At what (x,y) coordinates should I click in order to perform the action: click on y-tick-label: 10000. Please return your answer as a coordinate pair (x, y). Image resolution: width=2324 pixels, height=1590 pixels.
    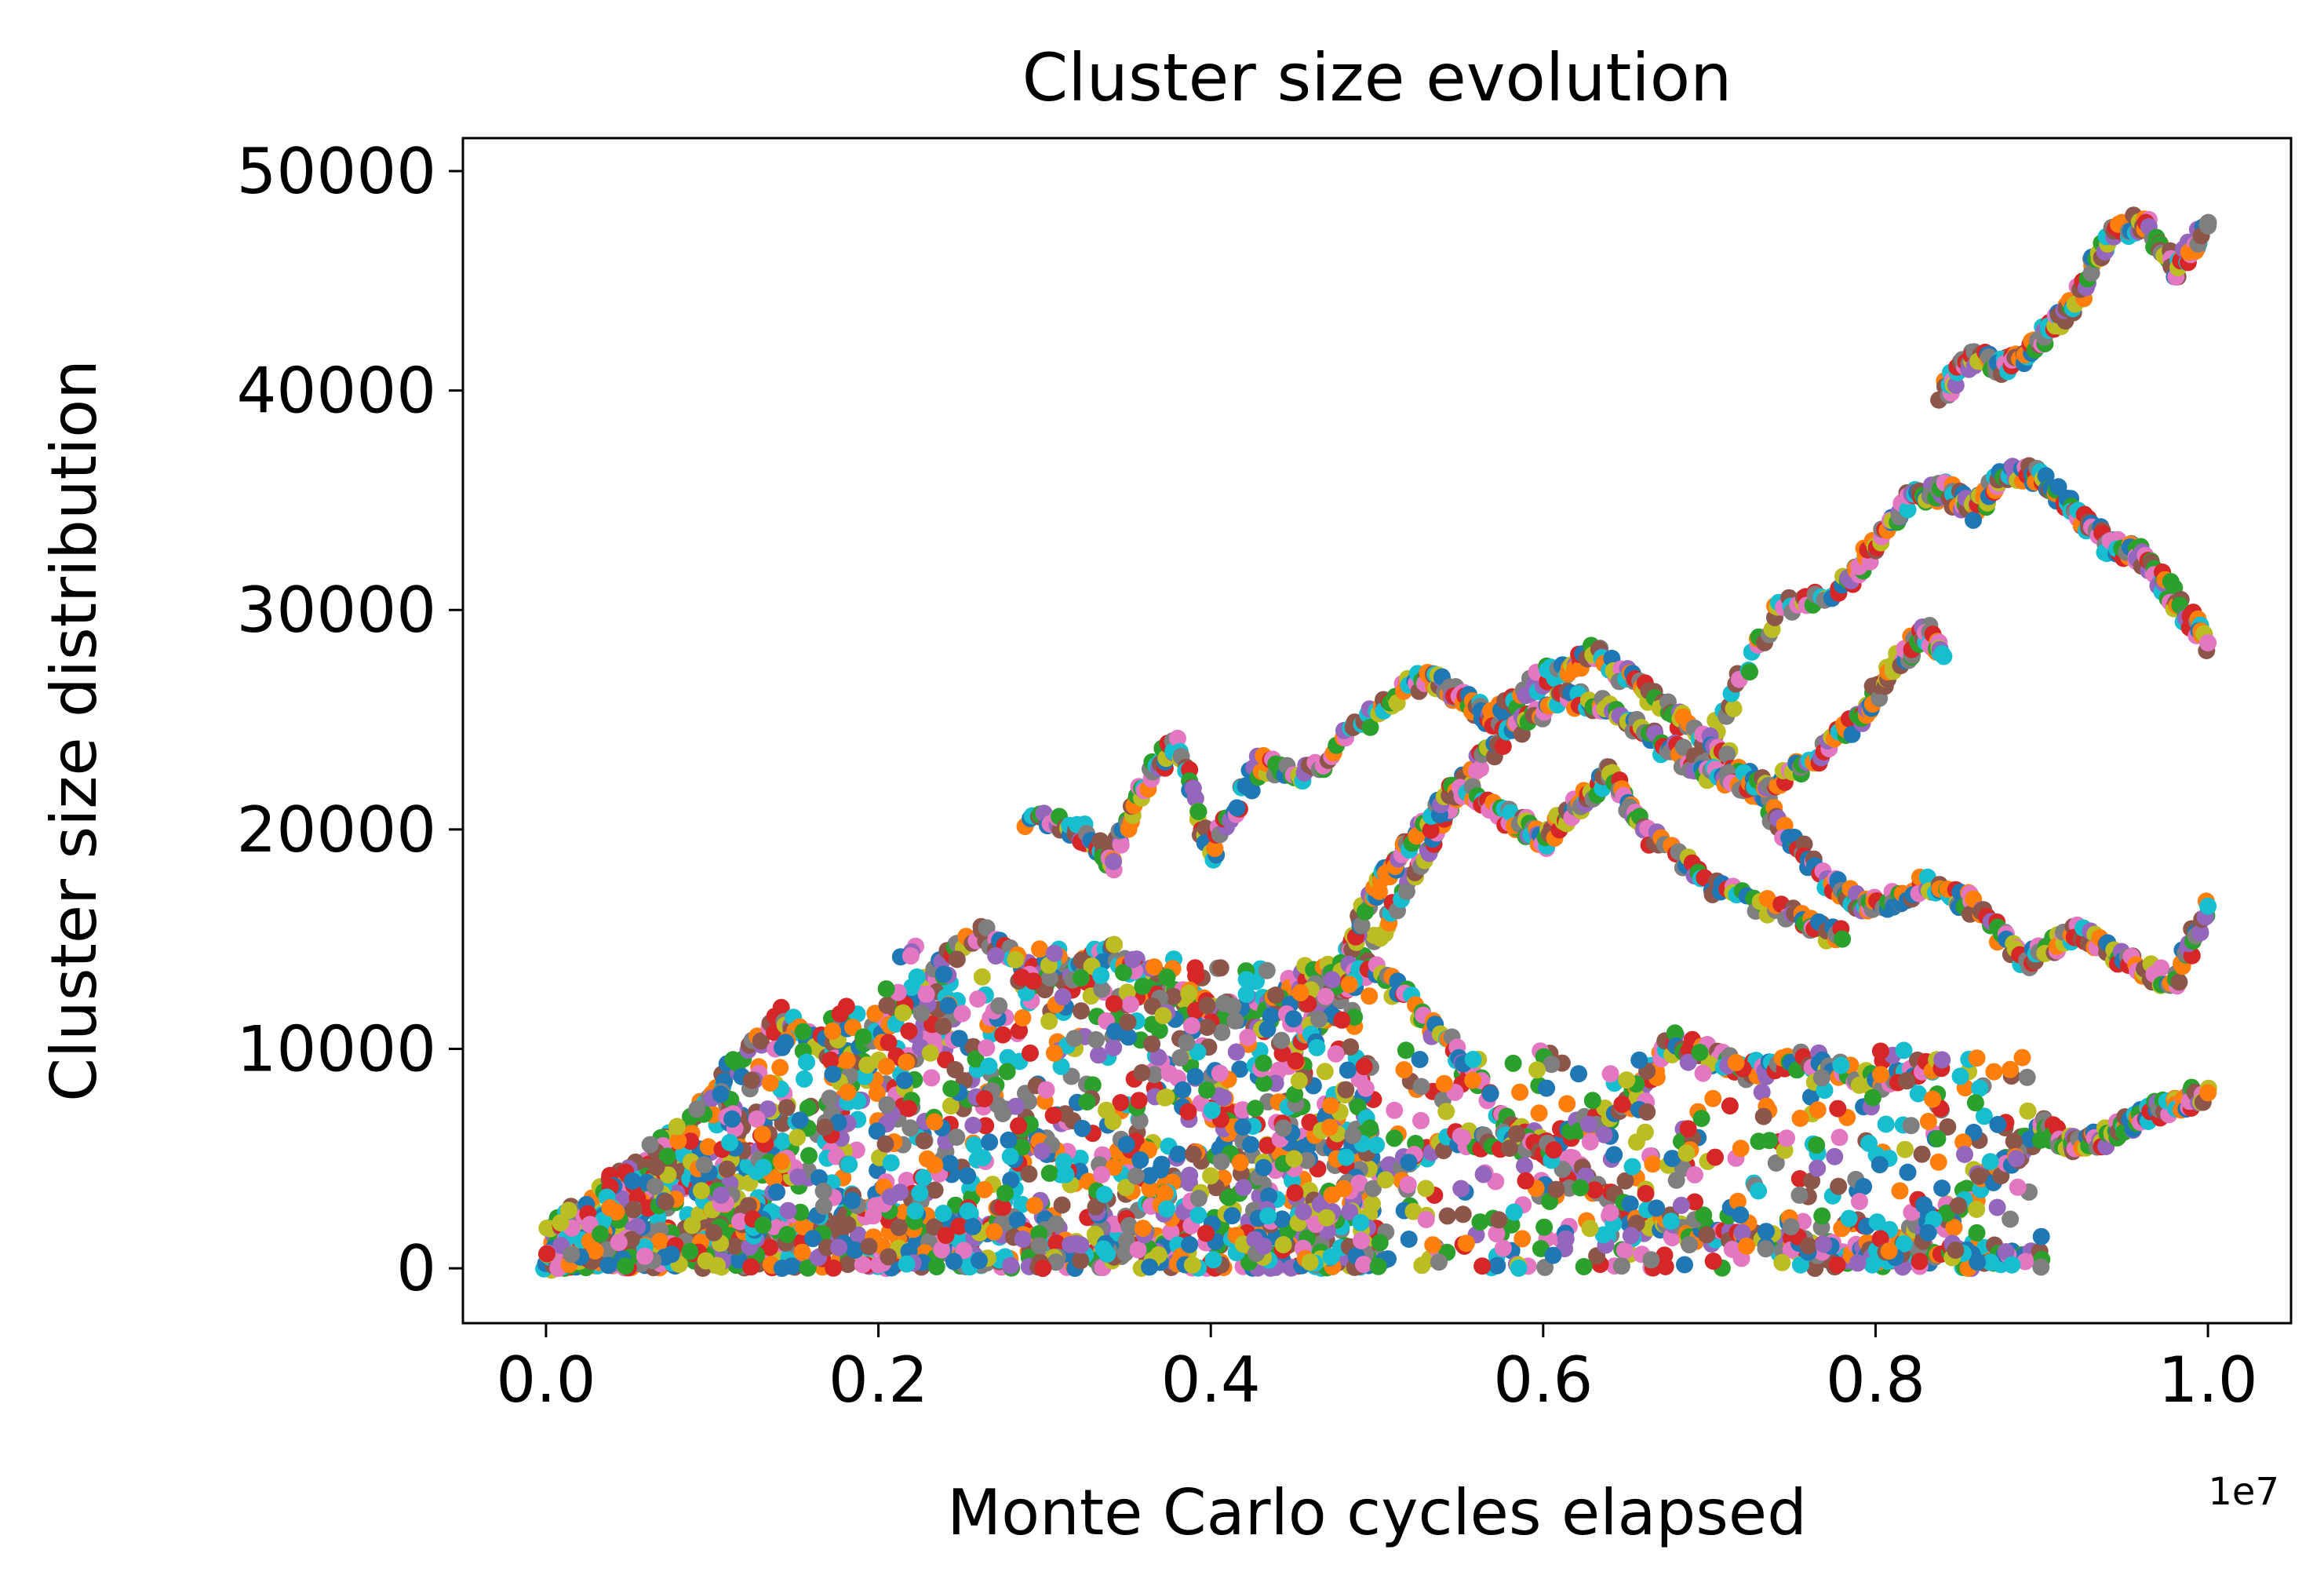
    Looking at the image, I should click on (337, 1048).